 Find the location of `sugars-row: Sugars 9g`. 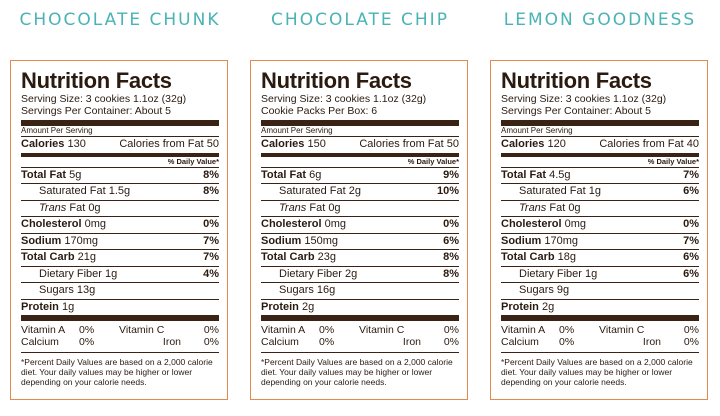

sugars-row: Sugars 9g is located at coordinates (600, 291).